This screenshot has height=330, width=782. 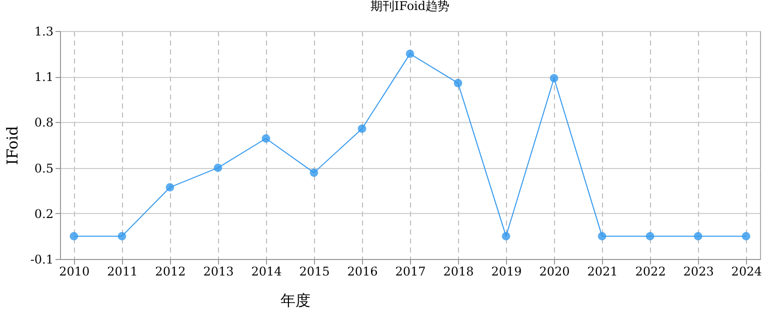 I want to click on x-tick-label: 2022, so click(x=650, y=271).